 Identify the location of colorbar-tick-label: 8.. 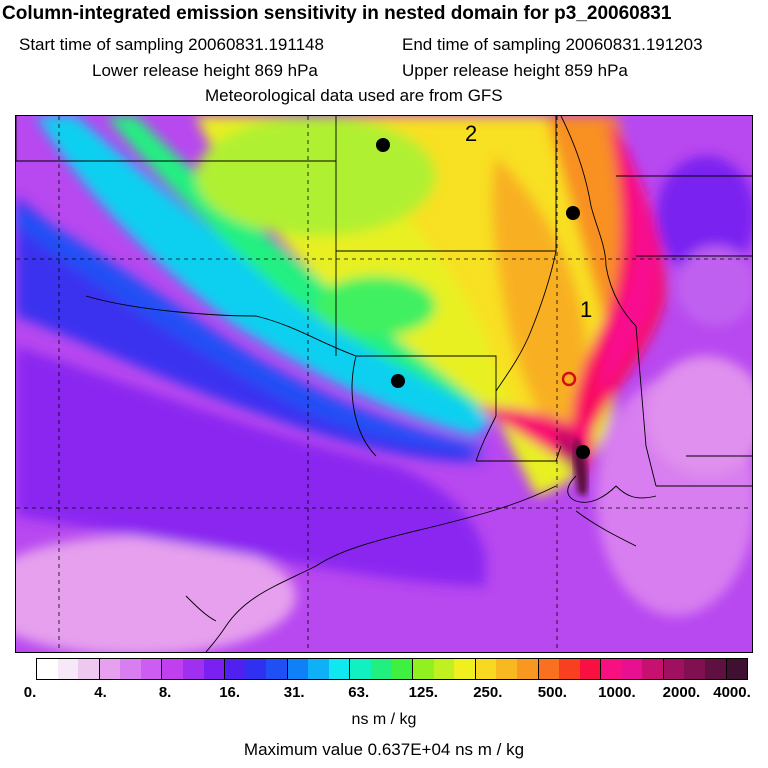
(165, 692).